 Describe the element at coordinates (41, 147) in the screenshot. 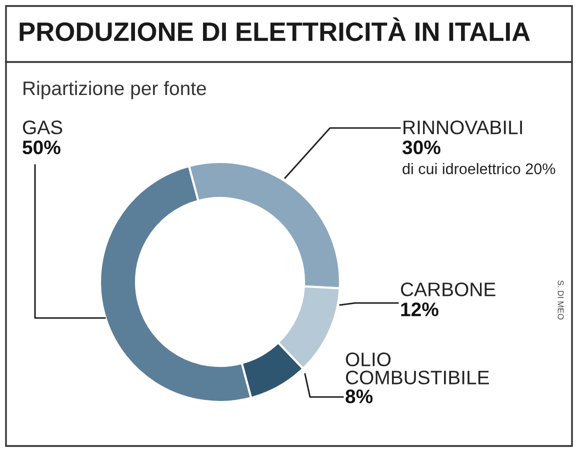

I see `data-label: 50%` at that location.